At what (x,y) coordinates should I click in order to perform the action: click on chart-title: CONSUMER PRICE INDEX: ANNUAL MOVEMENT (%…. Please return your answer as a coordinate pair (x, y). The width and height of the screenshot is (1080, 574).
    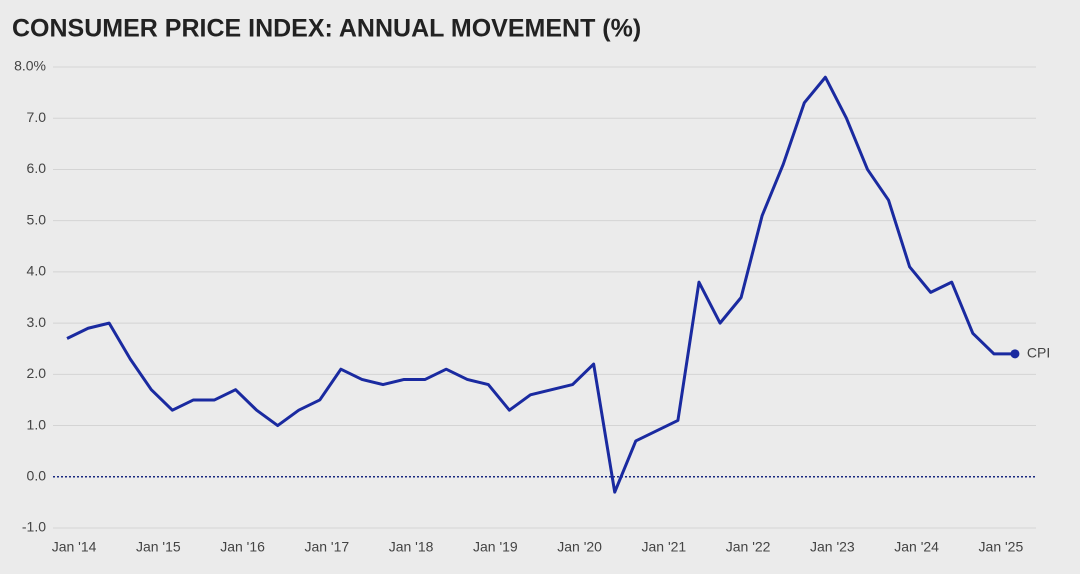
    Looking at the image, I should click on (326, 29).